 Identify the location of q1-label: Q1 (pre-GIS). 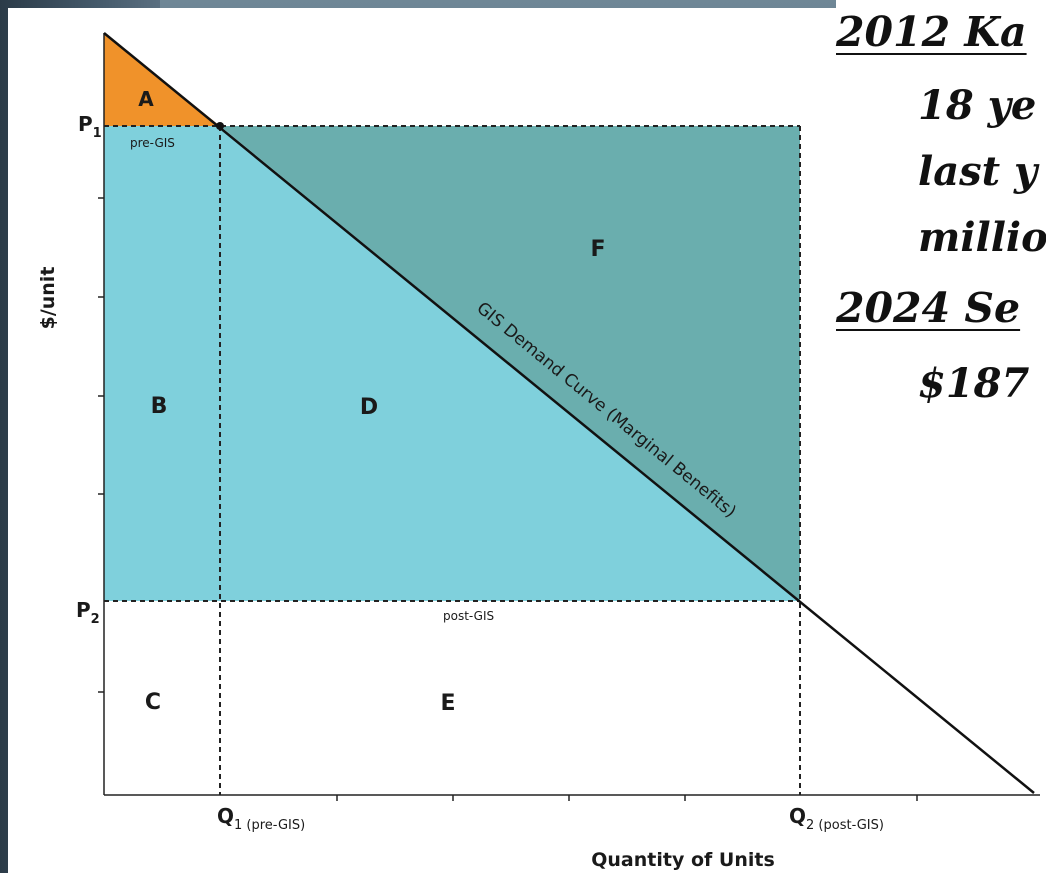
(261, 818).